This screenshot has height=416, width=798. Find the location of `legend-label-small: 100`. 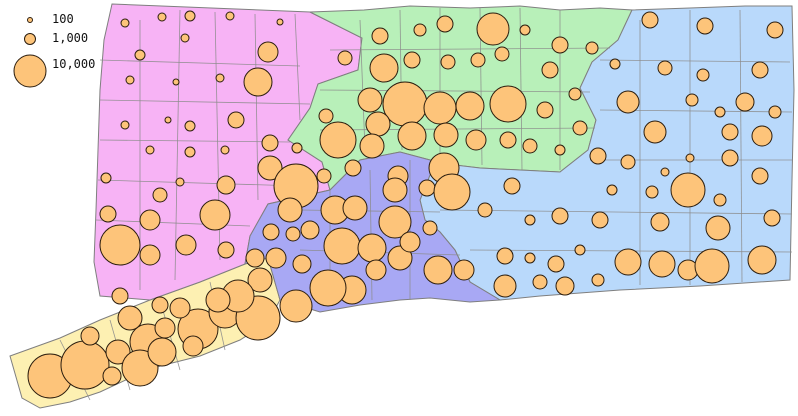

legend-label-small: 100 is located at coordinates (63, 19).